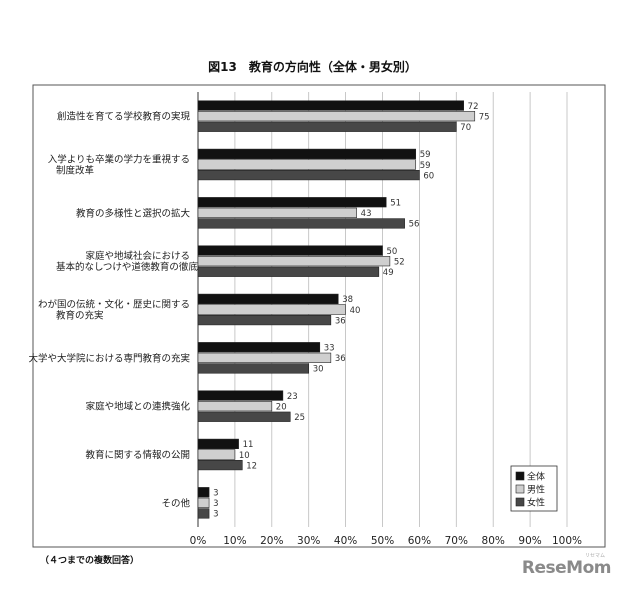  I want to click on x-tick-label: 10%, so click(234, 541).